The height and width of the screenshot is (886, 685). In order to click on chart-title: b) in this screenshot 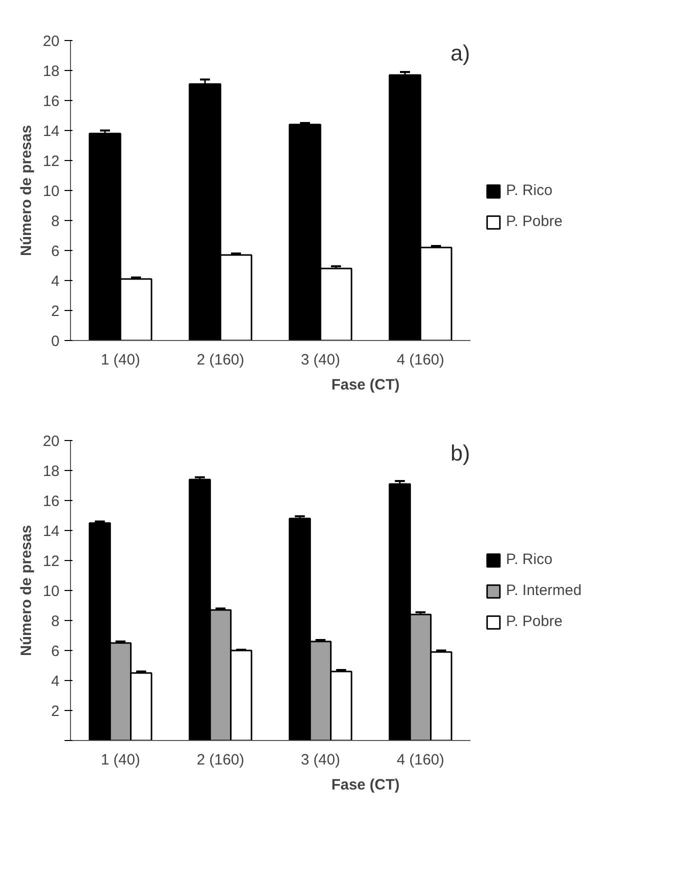, I will do `click(460, 453)`.